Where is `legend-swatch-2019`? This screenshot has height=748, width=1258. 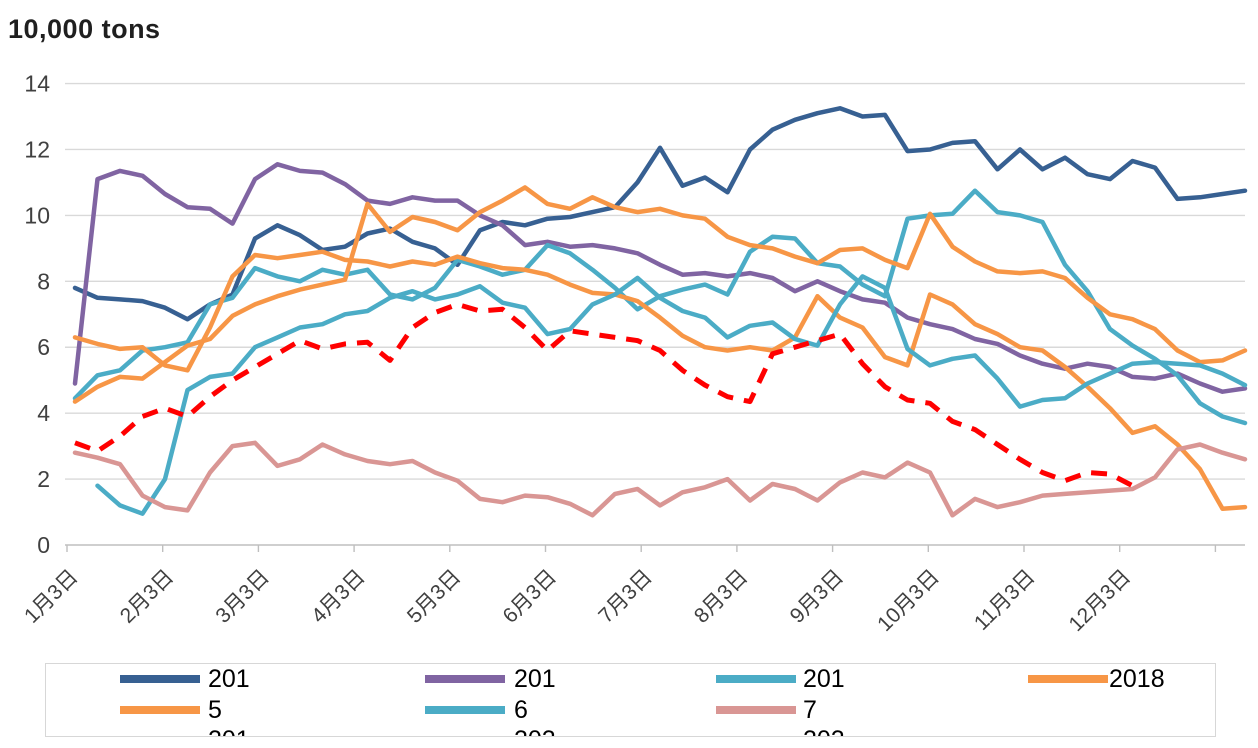 legend-swatch-2019 is located at coordinates (160, 710).